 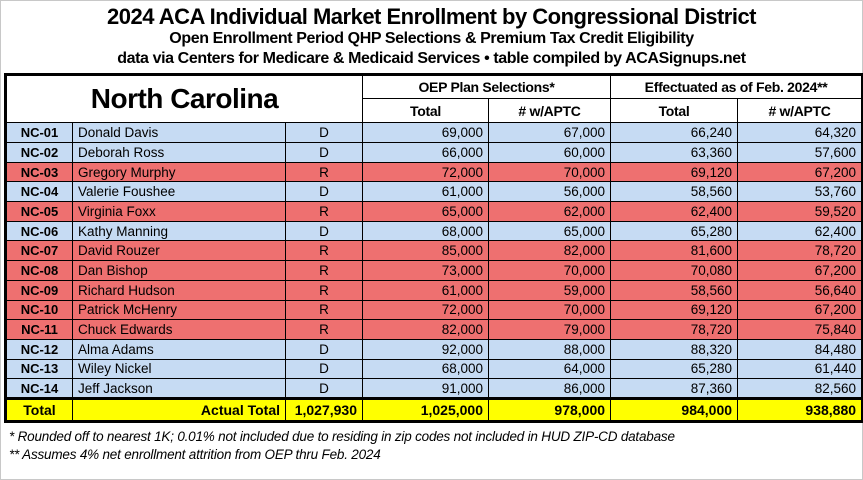 What do you see at coordinates (39, 231) in the screenshot?
I see `district-cell: NC-06` at bounding box center [39, 231].